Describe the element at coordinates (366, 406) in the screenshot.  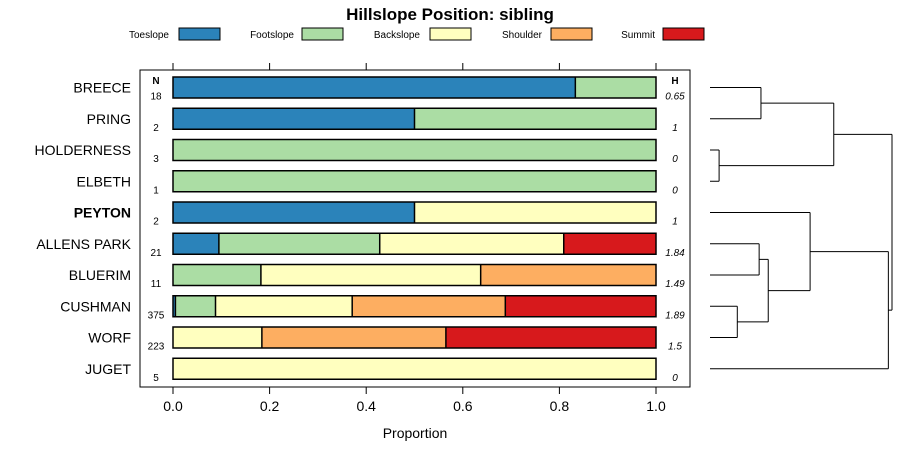
I see `x-tick-label: 0.4` at that location.